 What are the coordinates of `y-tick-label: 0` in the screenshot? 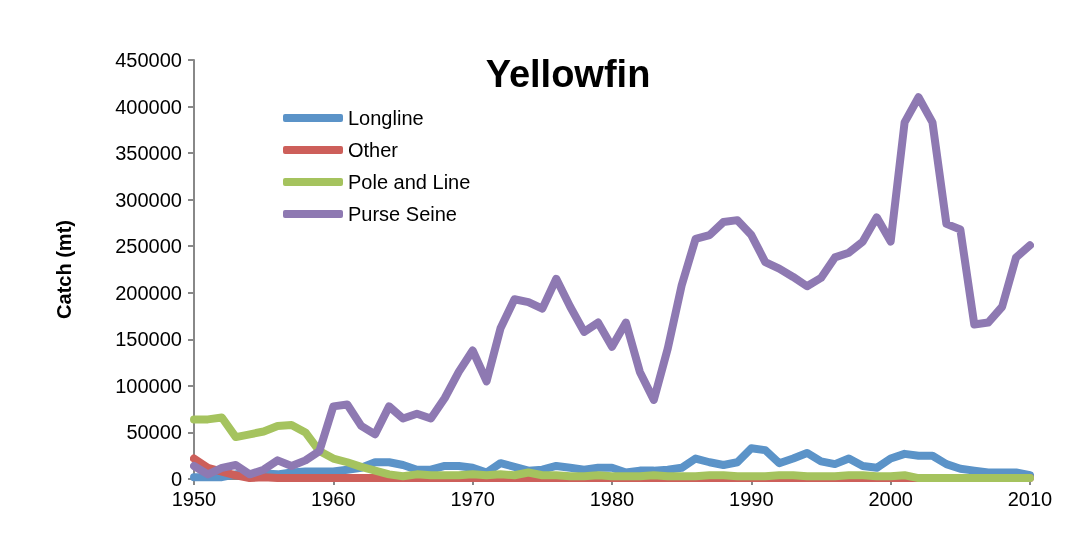 It's located at (176, 479).